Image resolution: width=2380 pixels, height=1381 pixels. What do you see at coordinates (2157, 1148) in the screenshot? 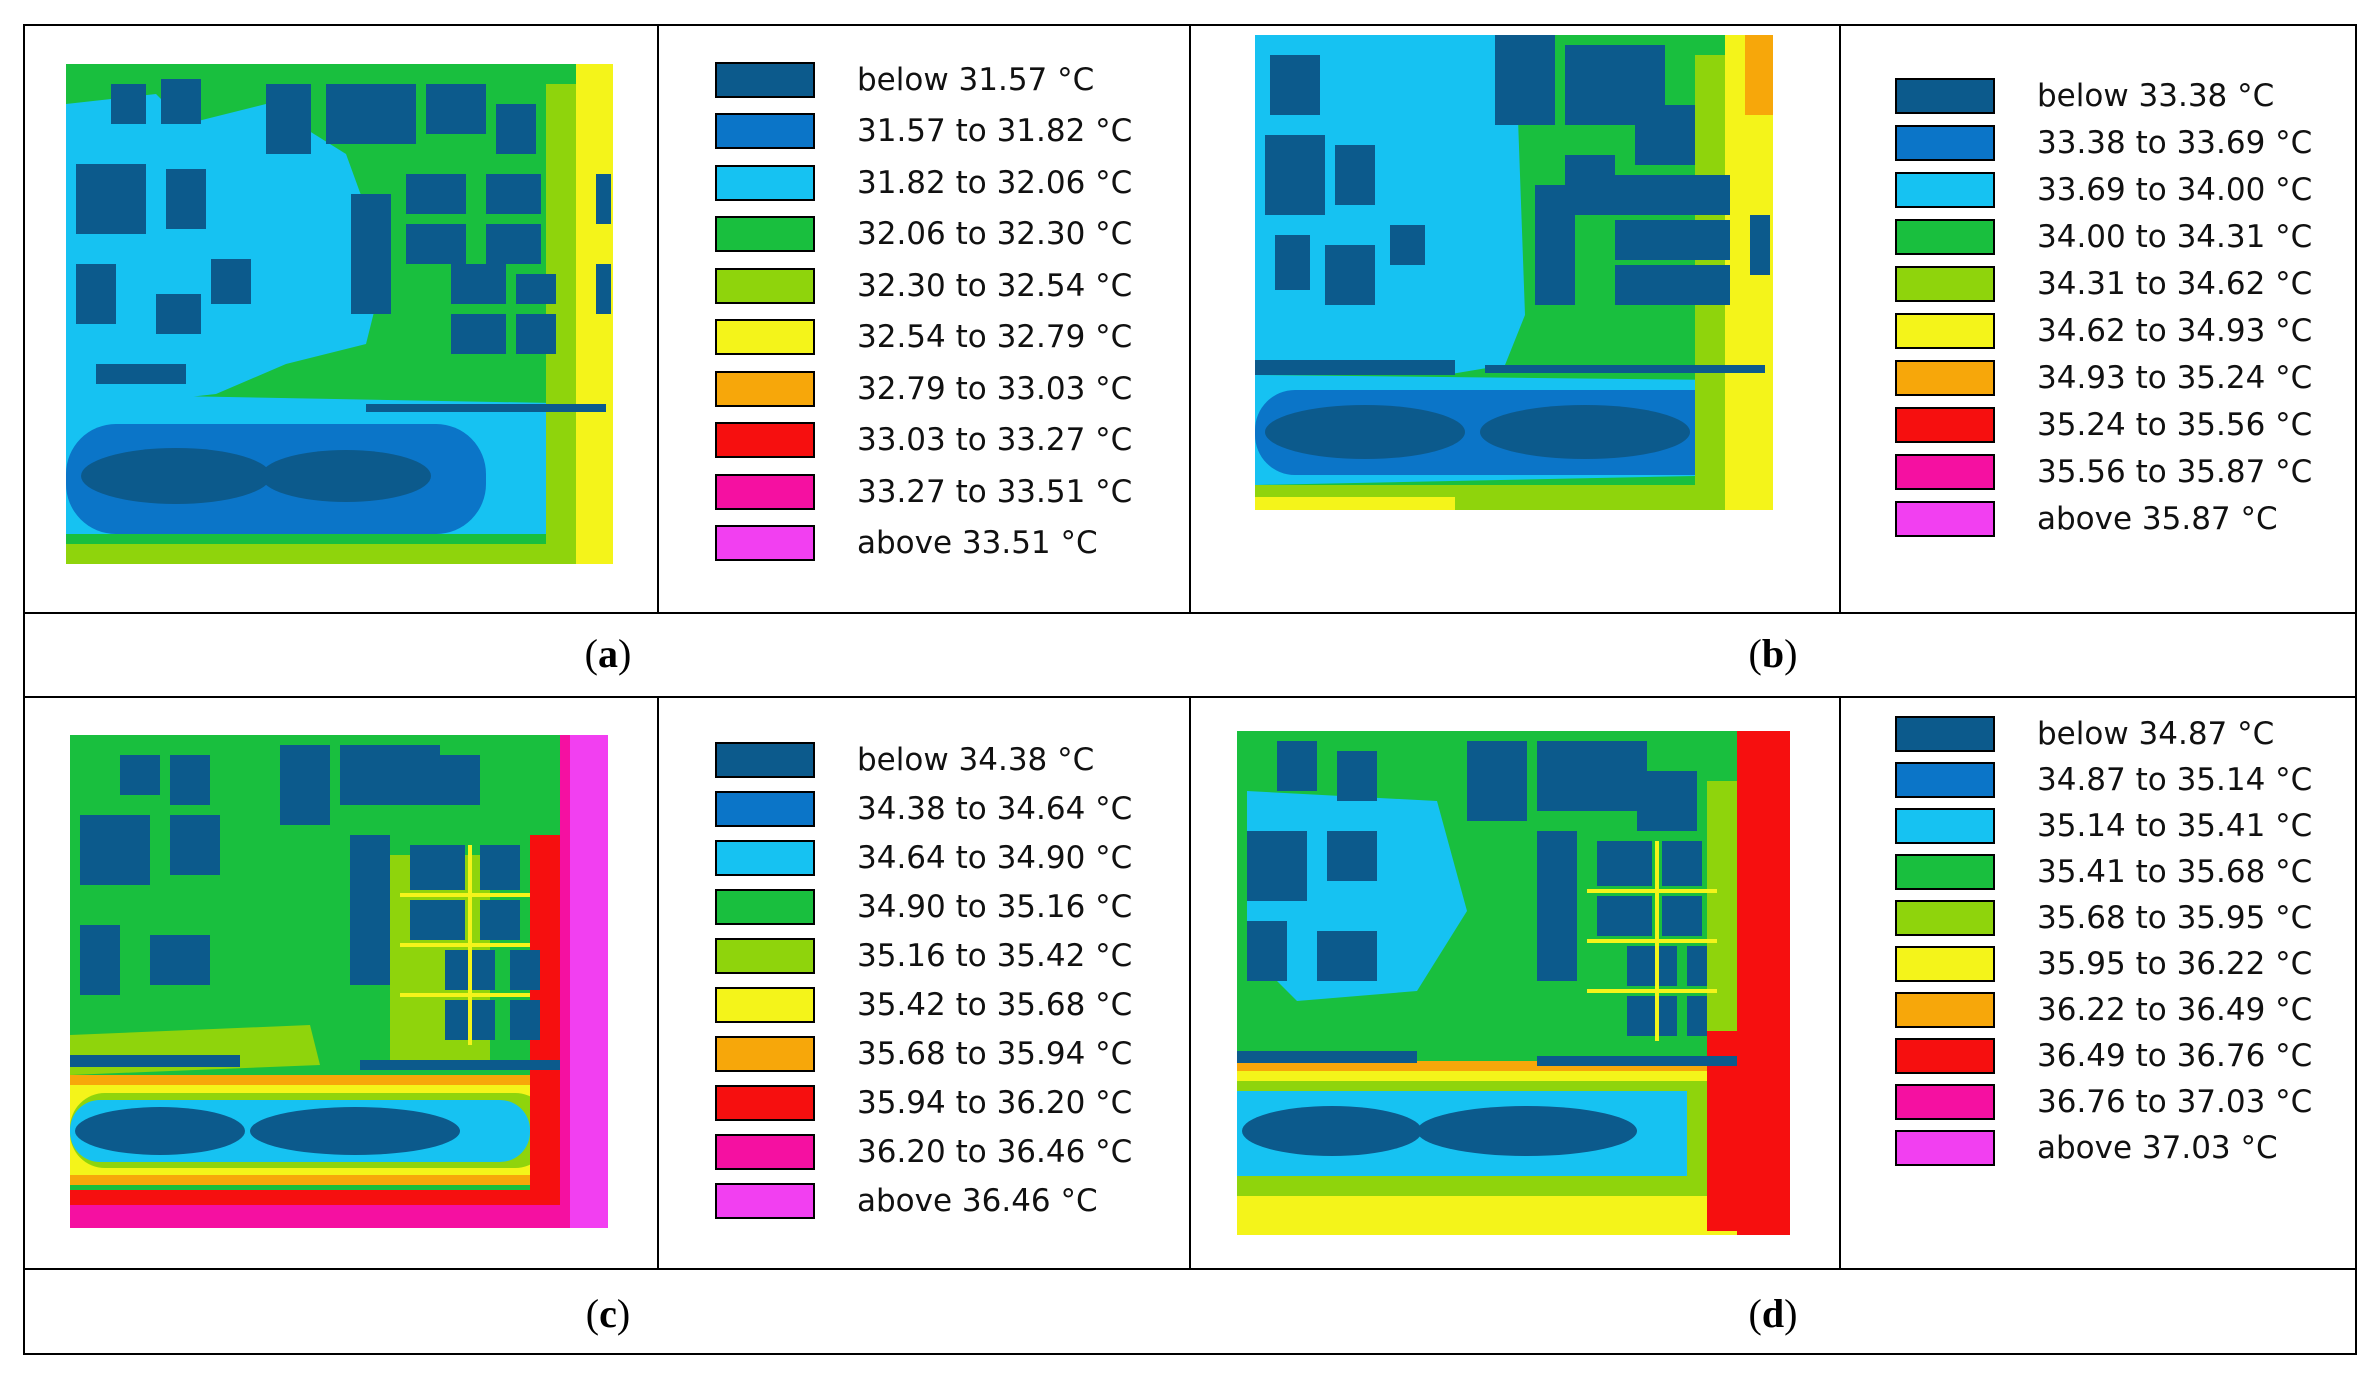
I see `legend-label: above 37.03 °C` at bounding box center [2157, 1148].